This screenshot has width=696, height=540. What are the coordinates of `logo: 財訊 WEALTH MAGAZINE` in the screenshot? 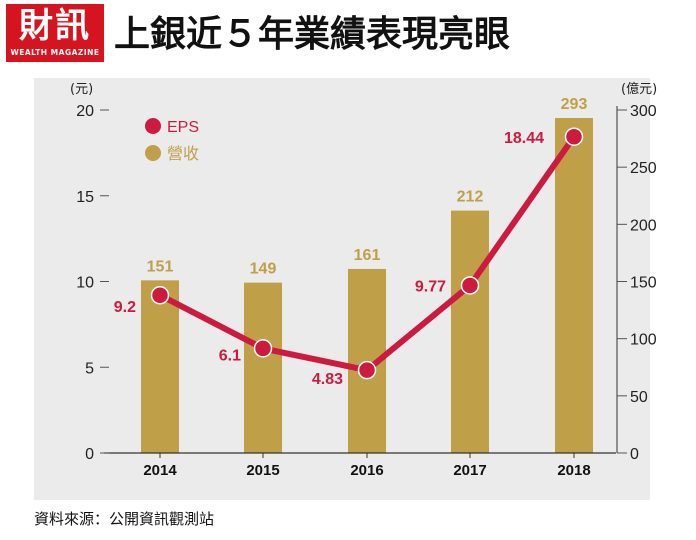 It's located at (55, 33).